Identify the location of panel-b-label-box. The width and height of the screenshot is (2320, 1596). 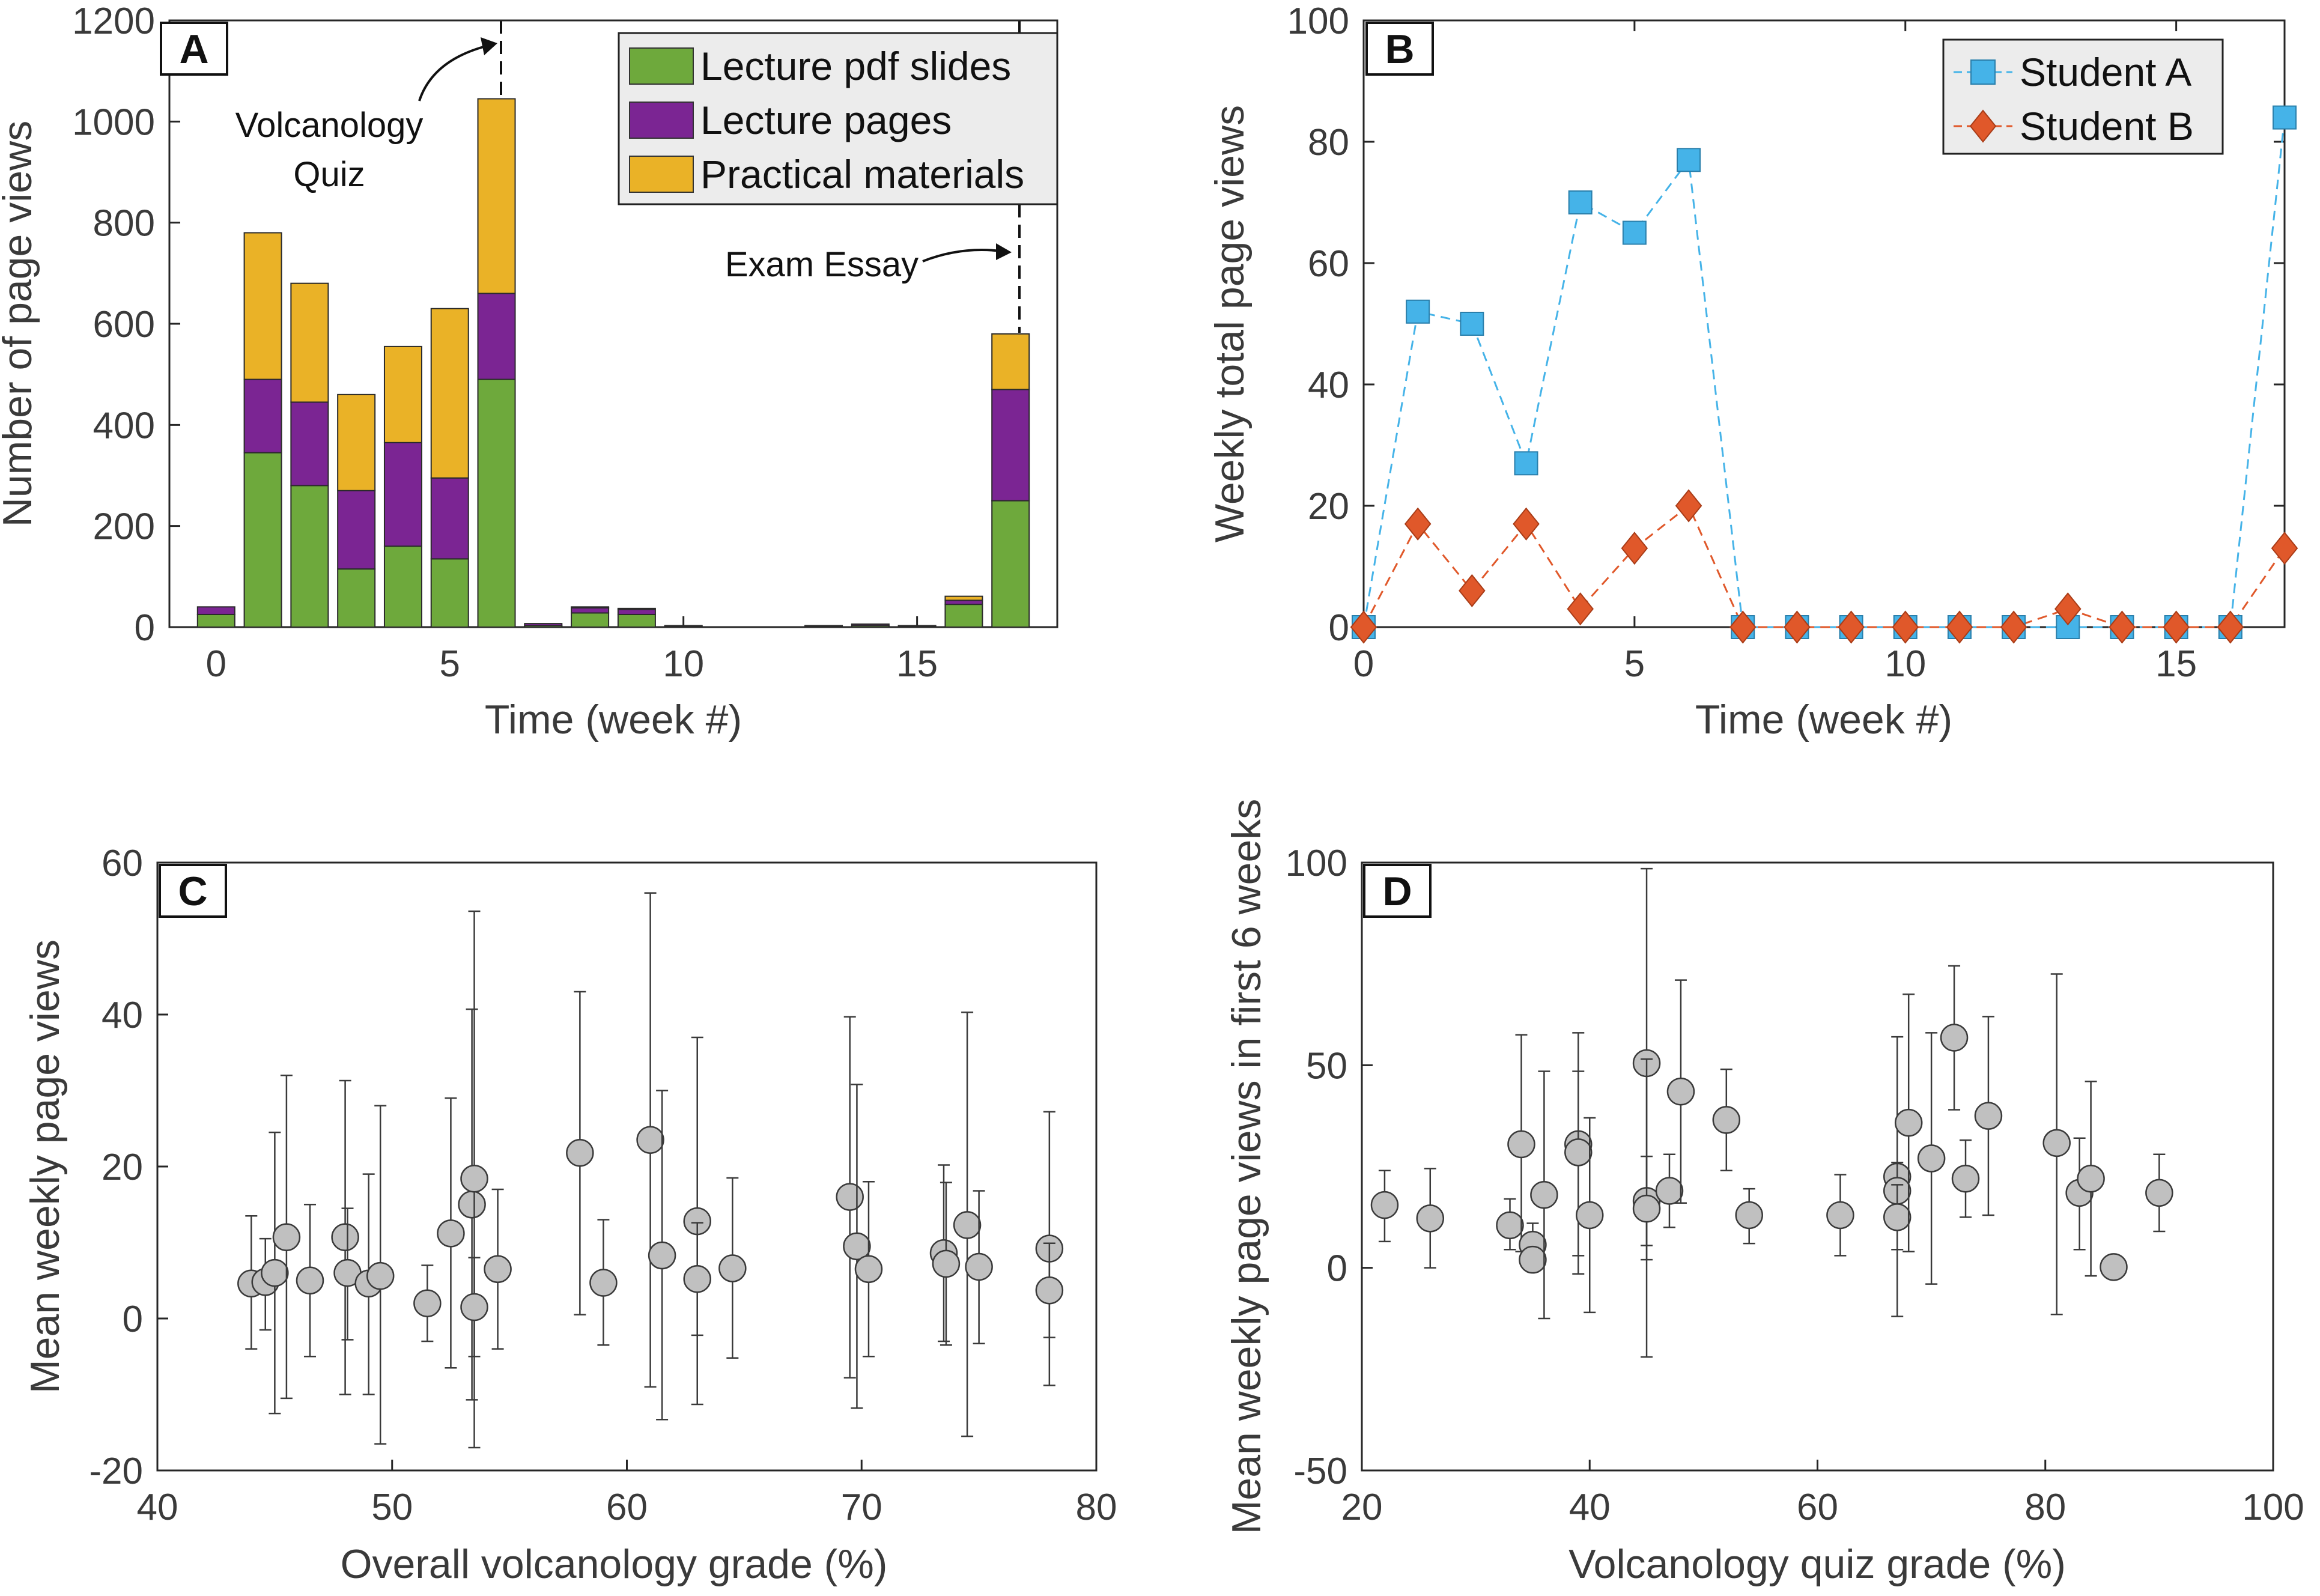
(1400, 49).